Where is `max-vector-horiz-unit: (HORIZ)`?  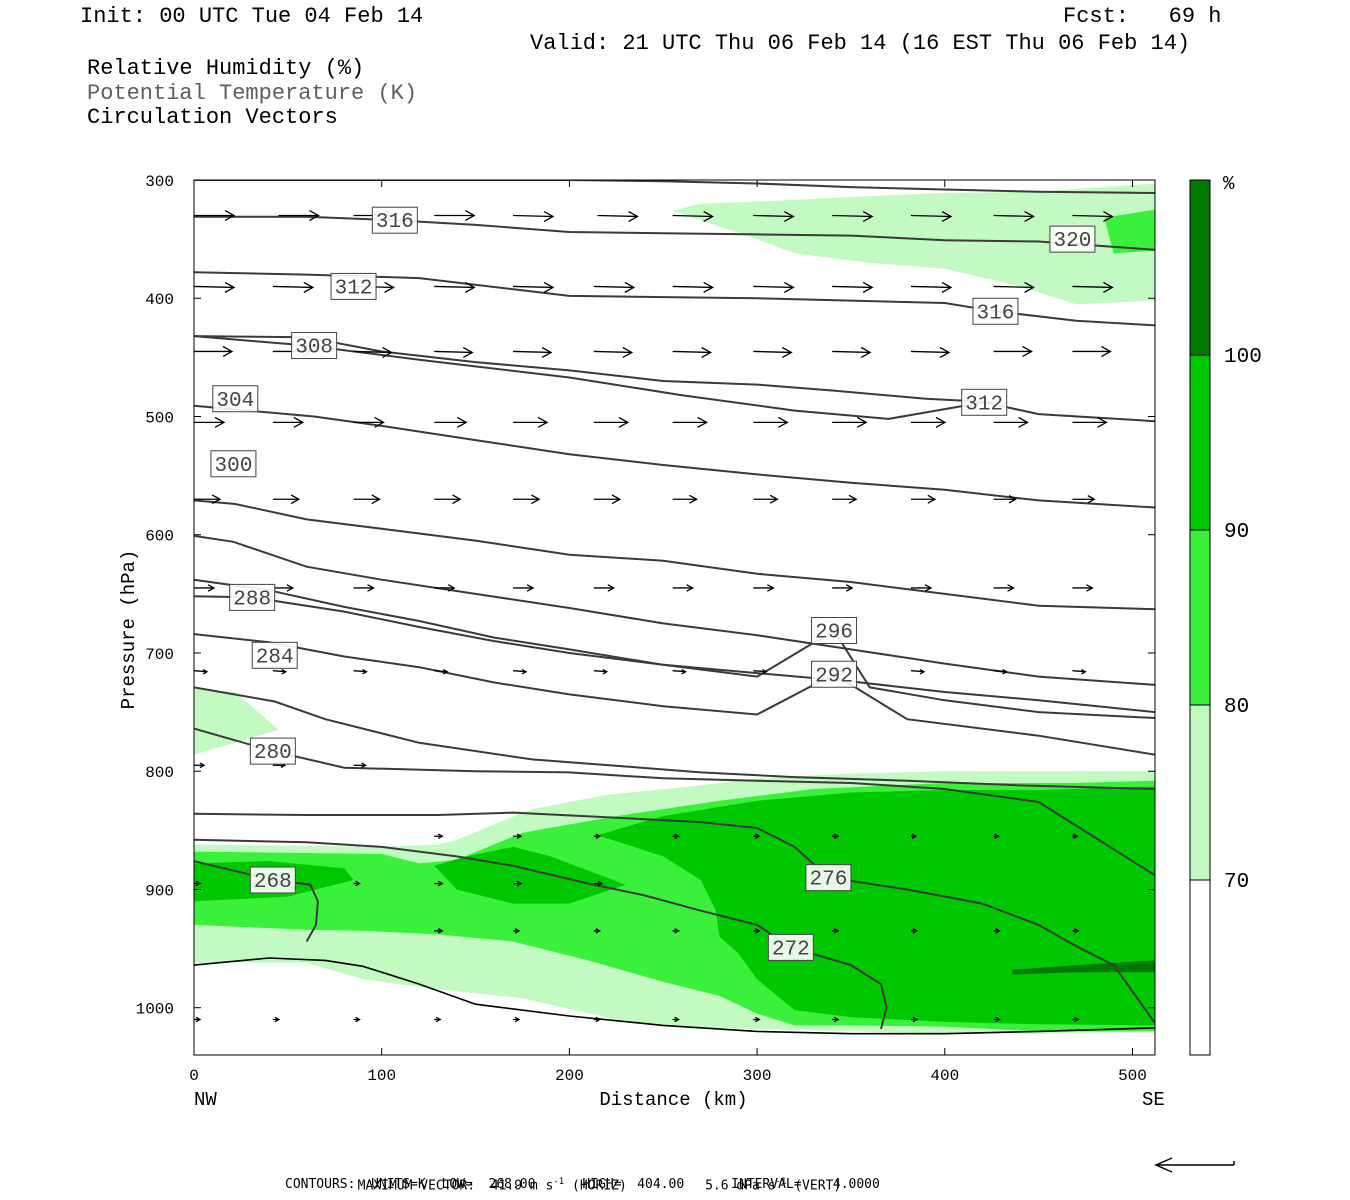
max-vector-horiz-unit: (HORIZ) is located at coordinates (599, 1186).